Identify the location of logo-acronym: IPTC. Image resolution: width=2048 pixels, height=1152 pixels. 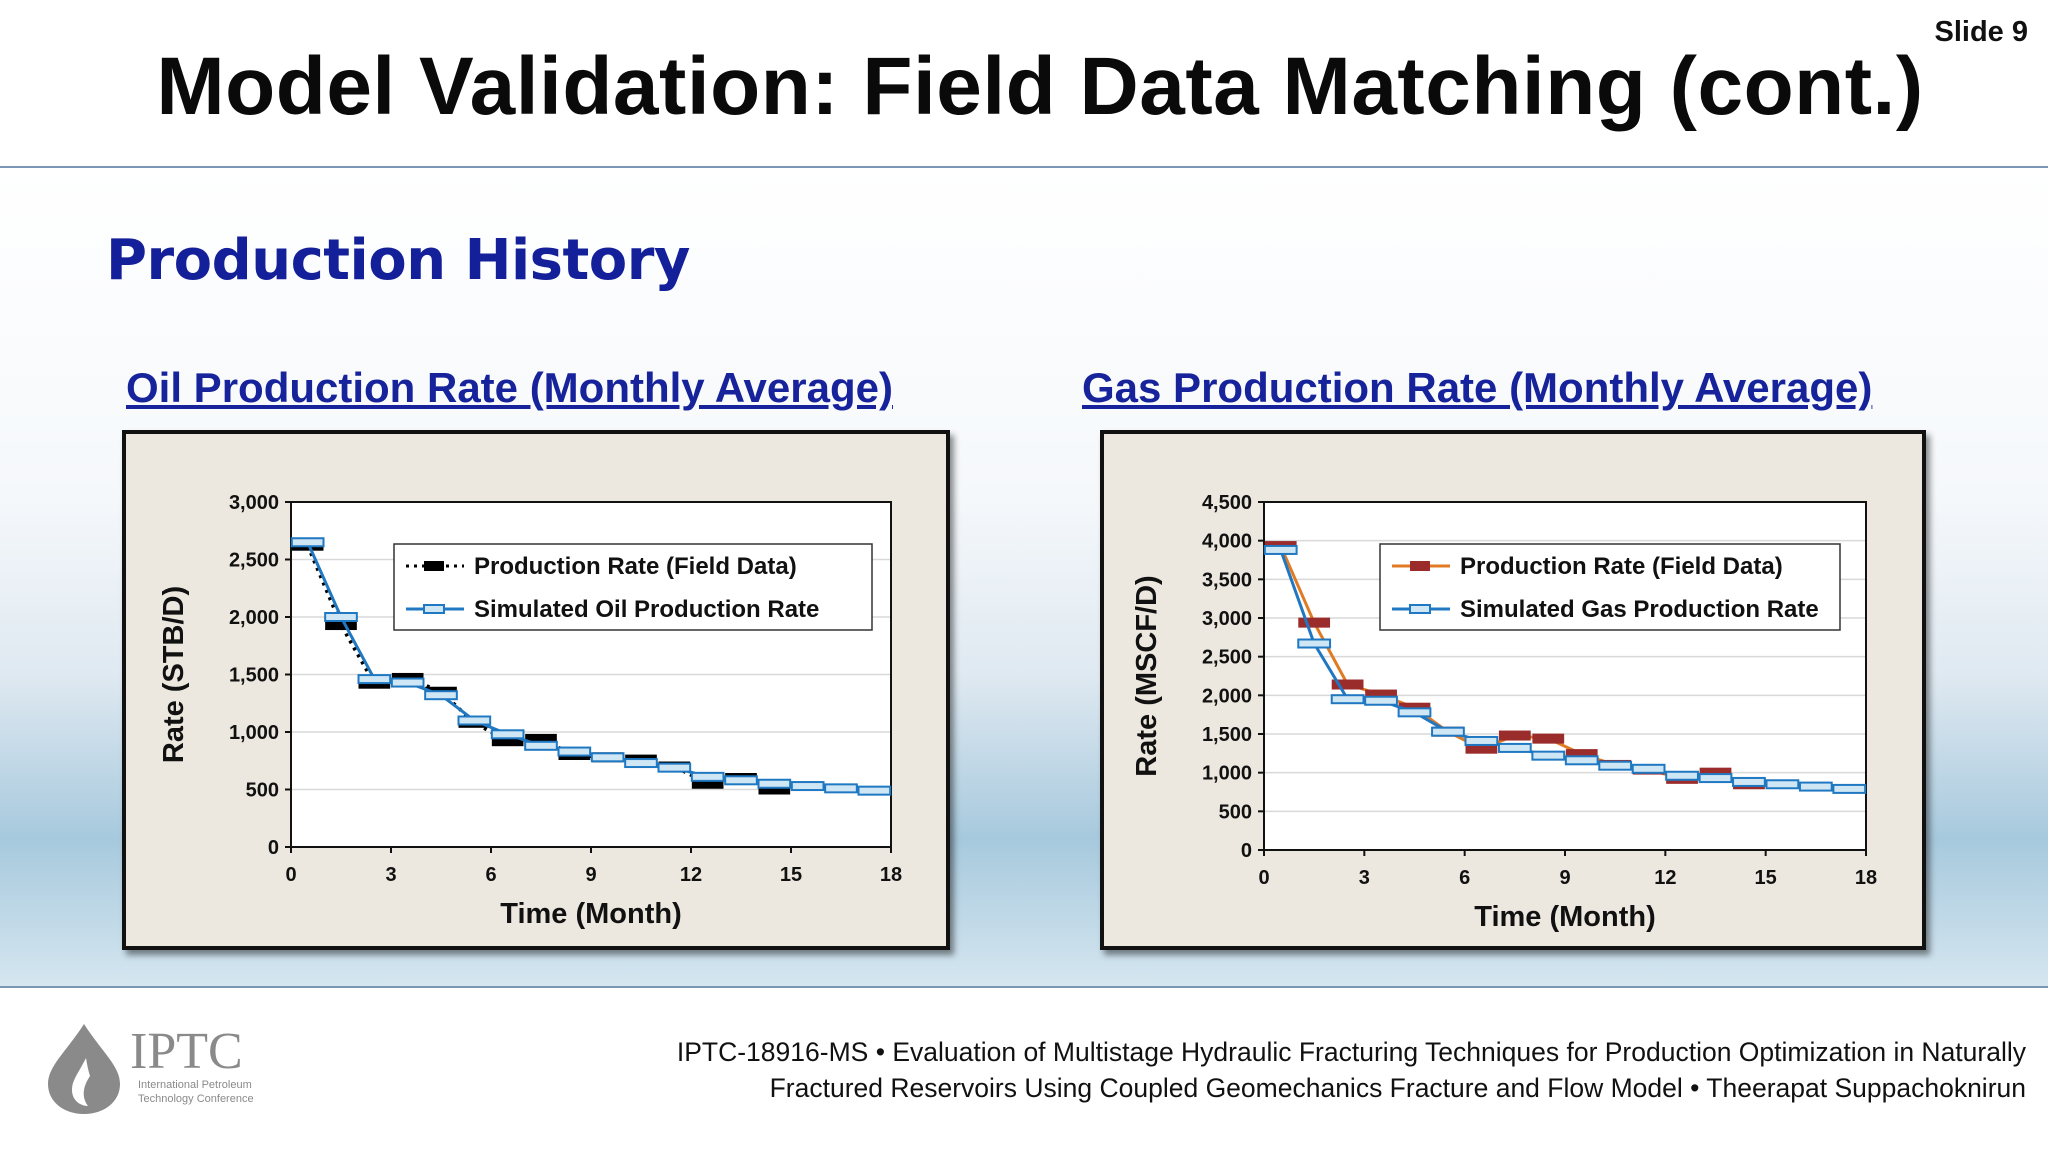
(186, 1051).